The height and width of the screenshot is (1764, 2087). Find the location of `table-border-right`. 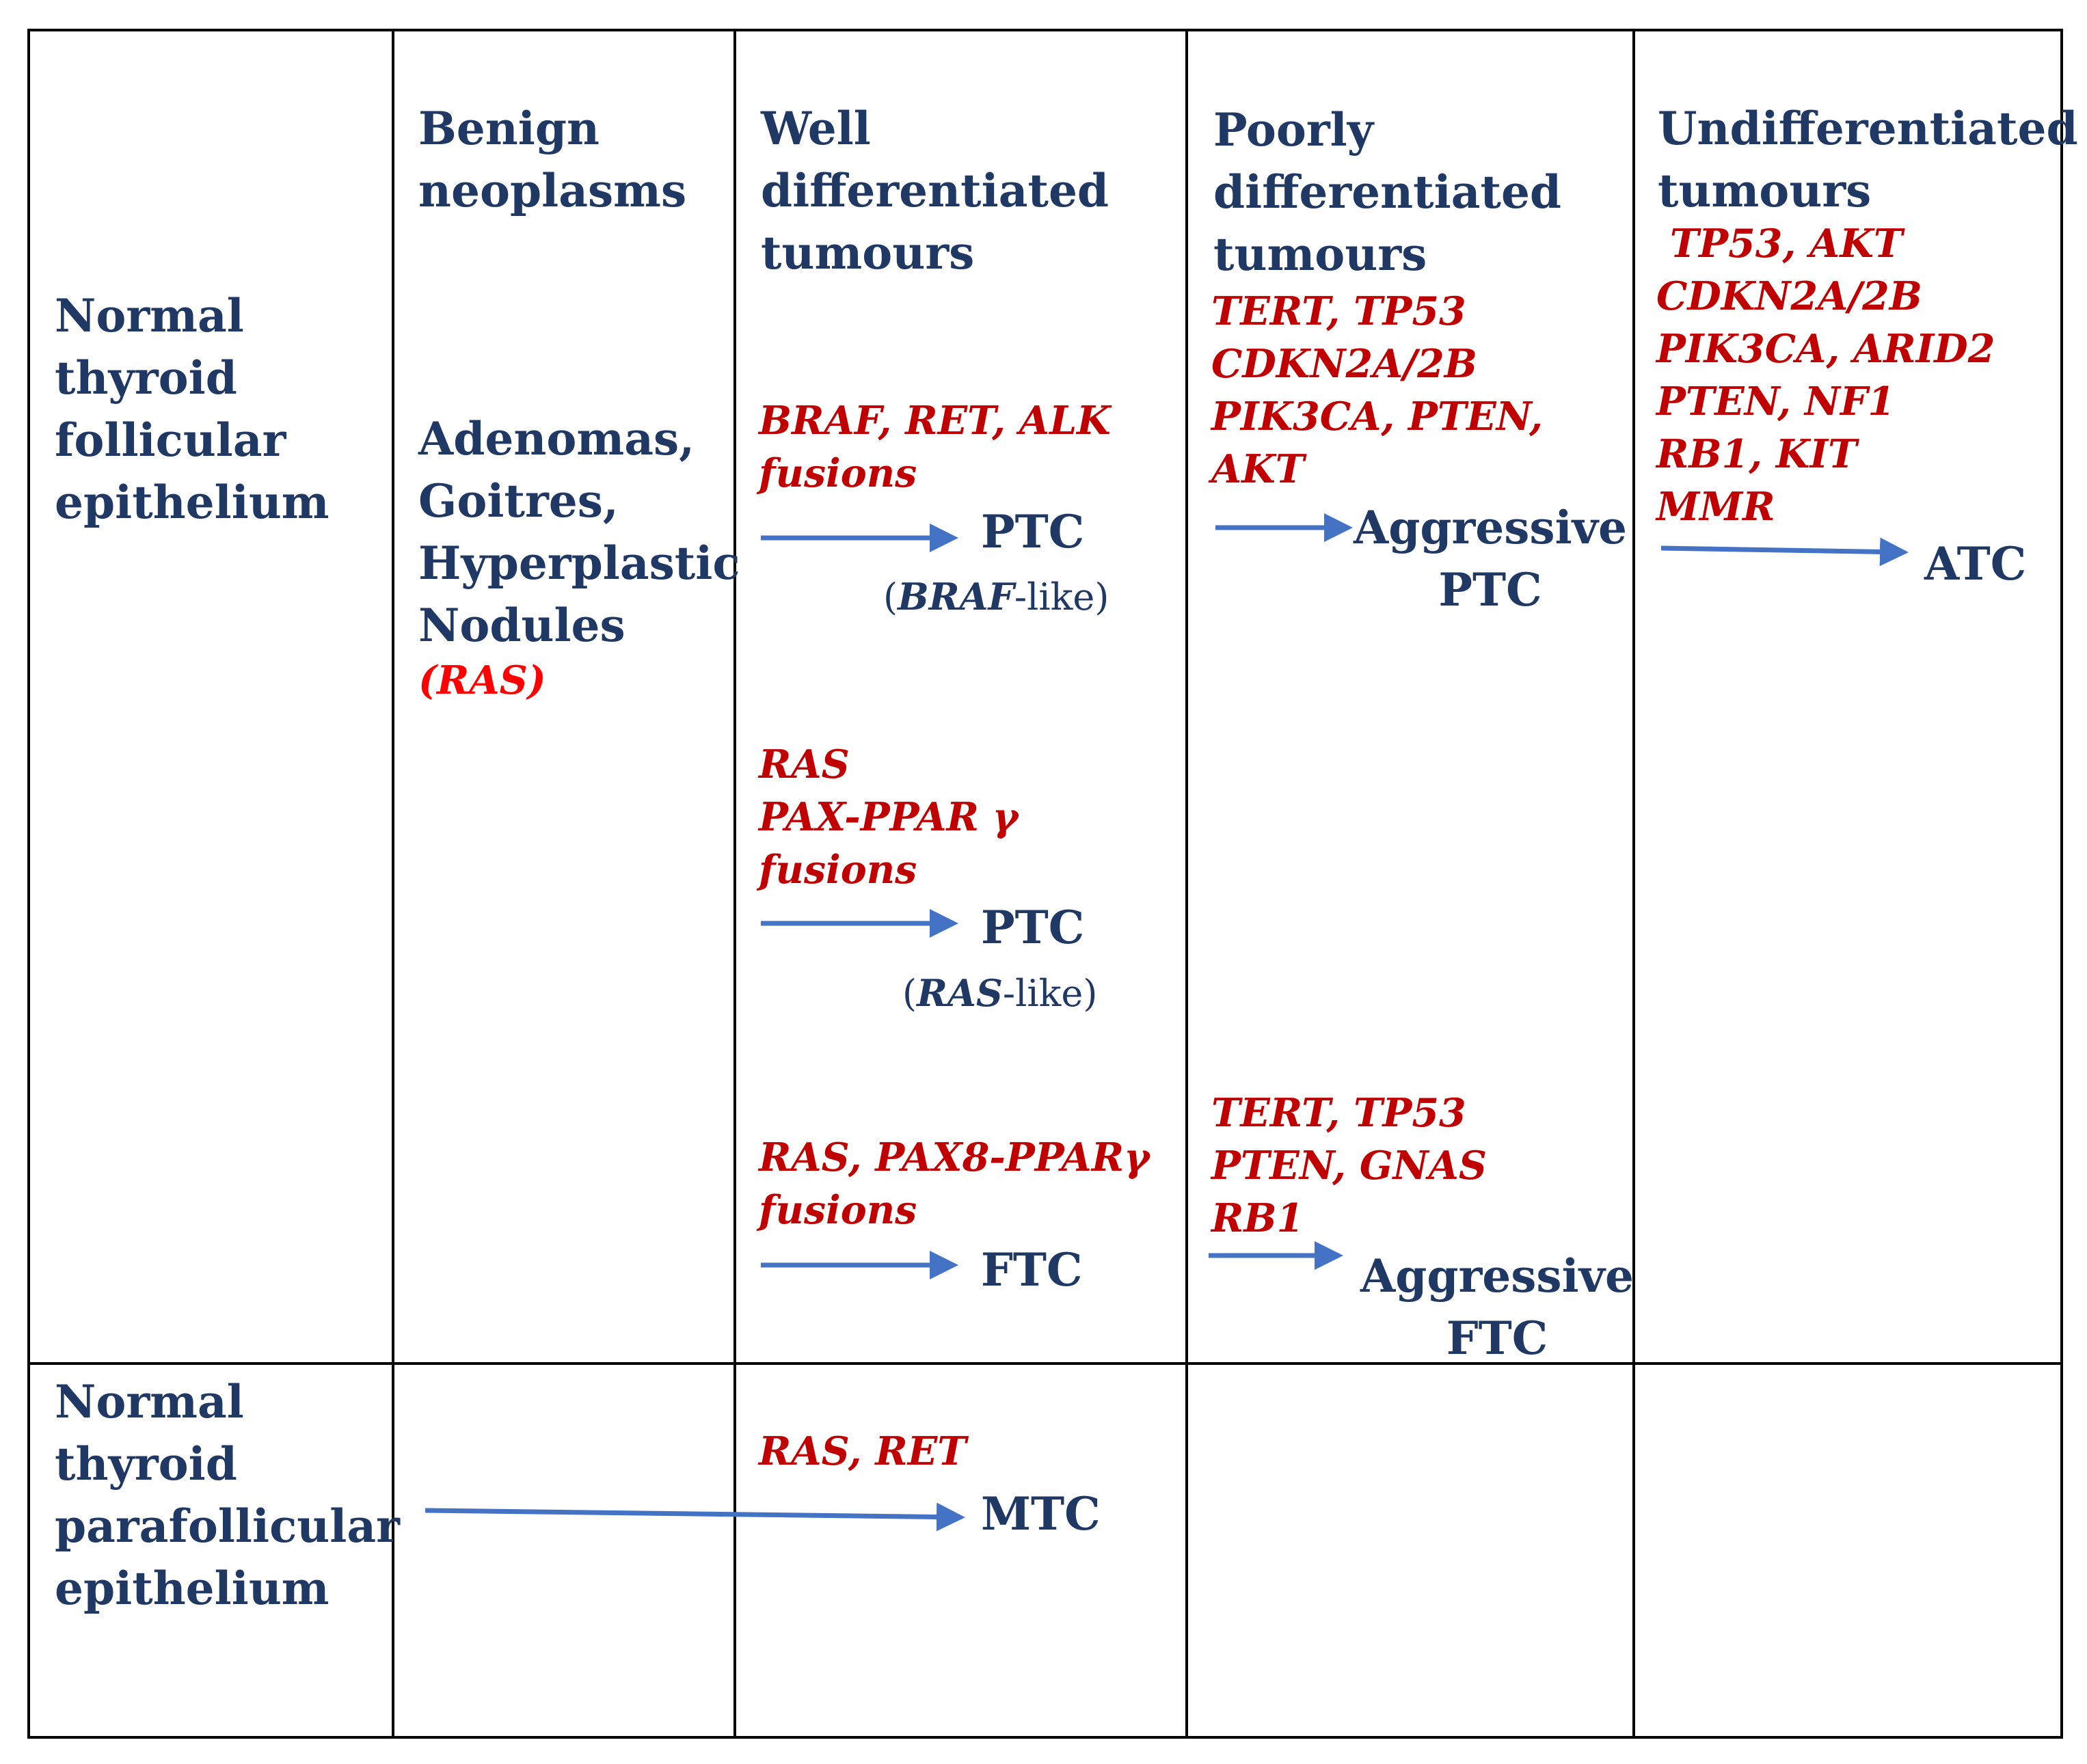

table-border-right is located at coordinates (2062, 884).